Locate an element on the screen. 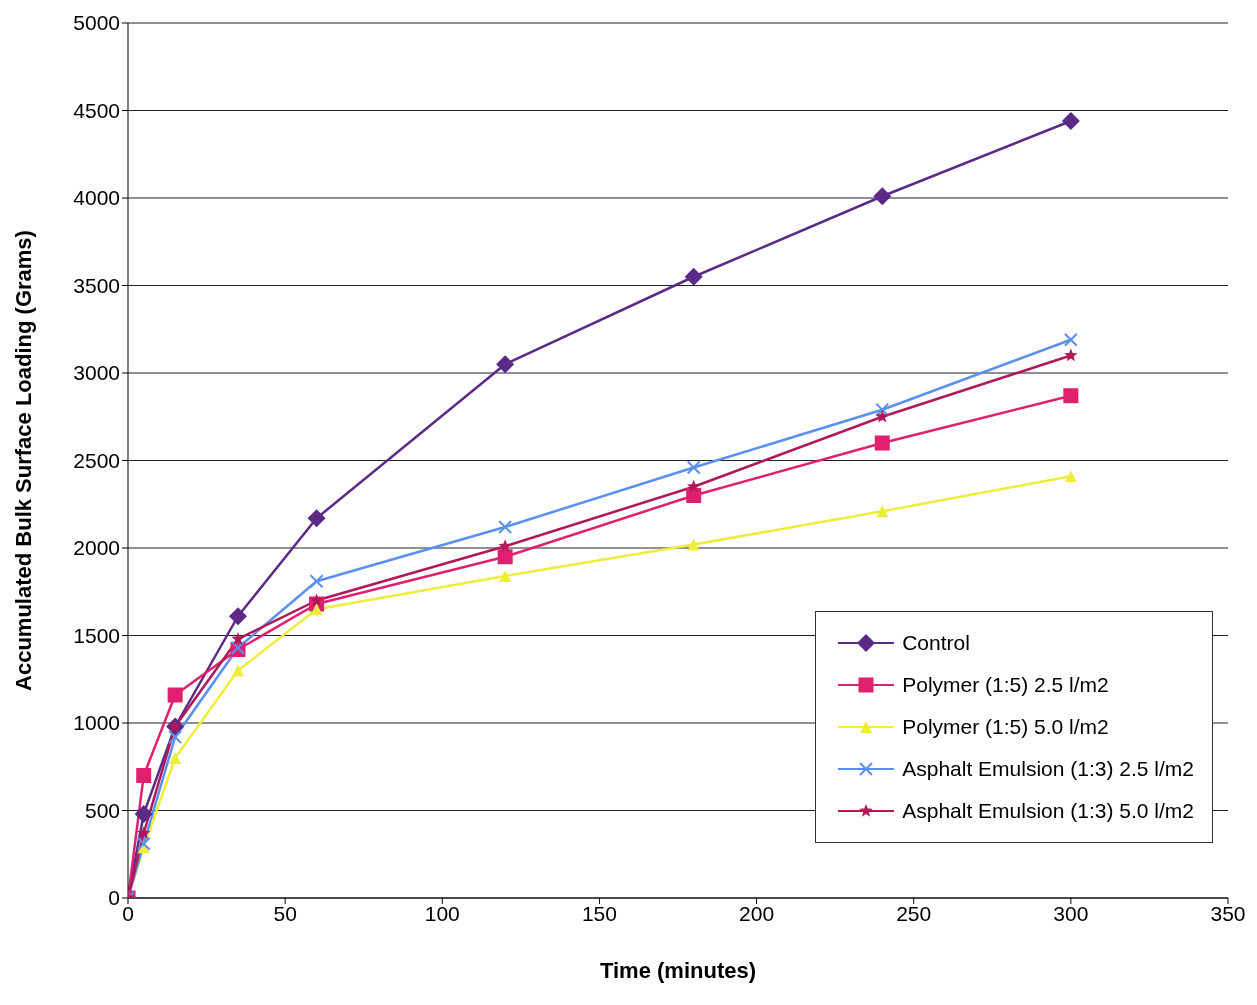  legend-label: Polymer (1:5) 2.5 l/m2 is located at coordinates (1005, 685).